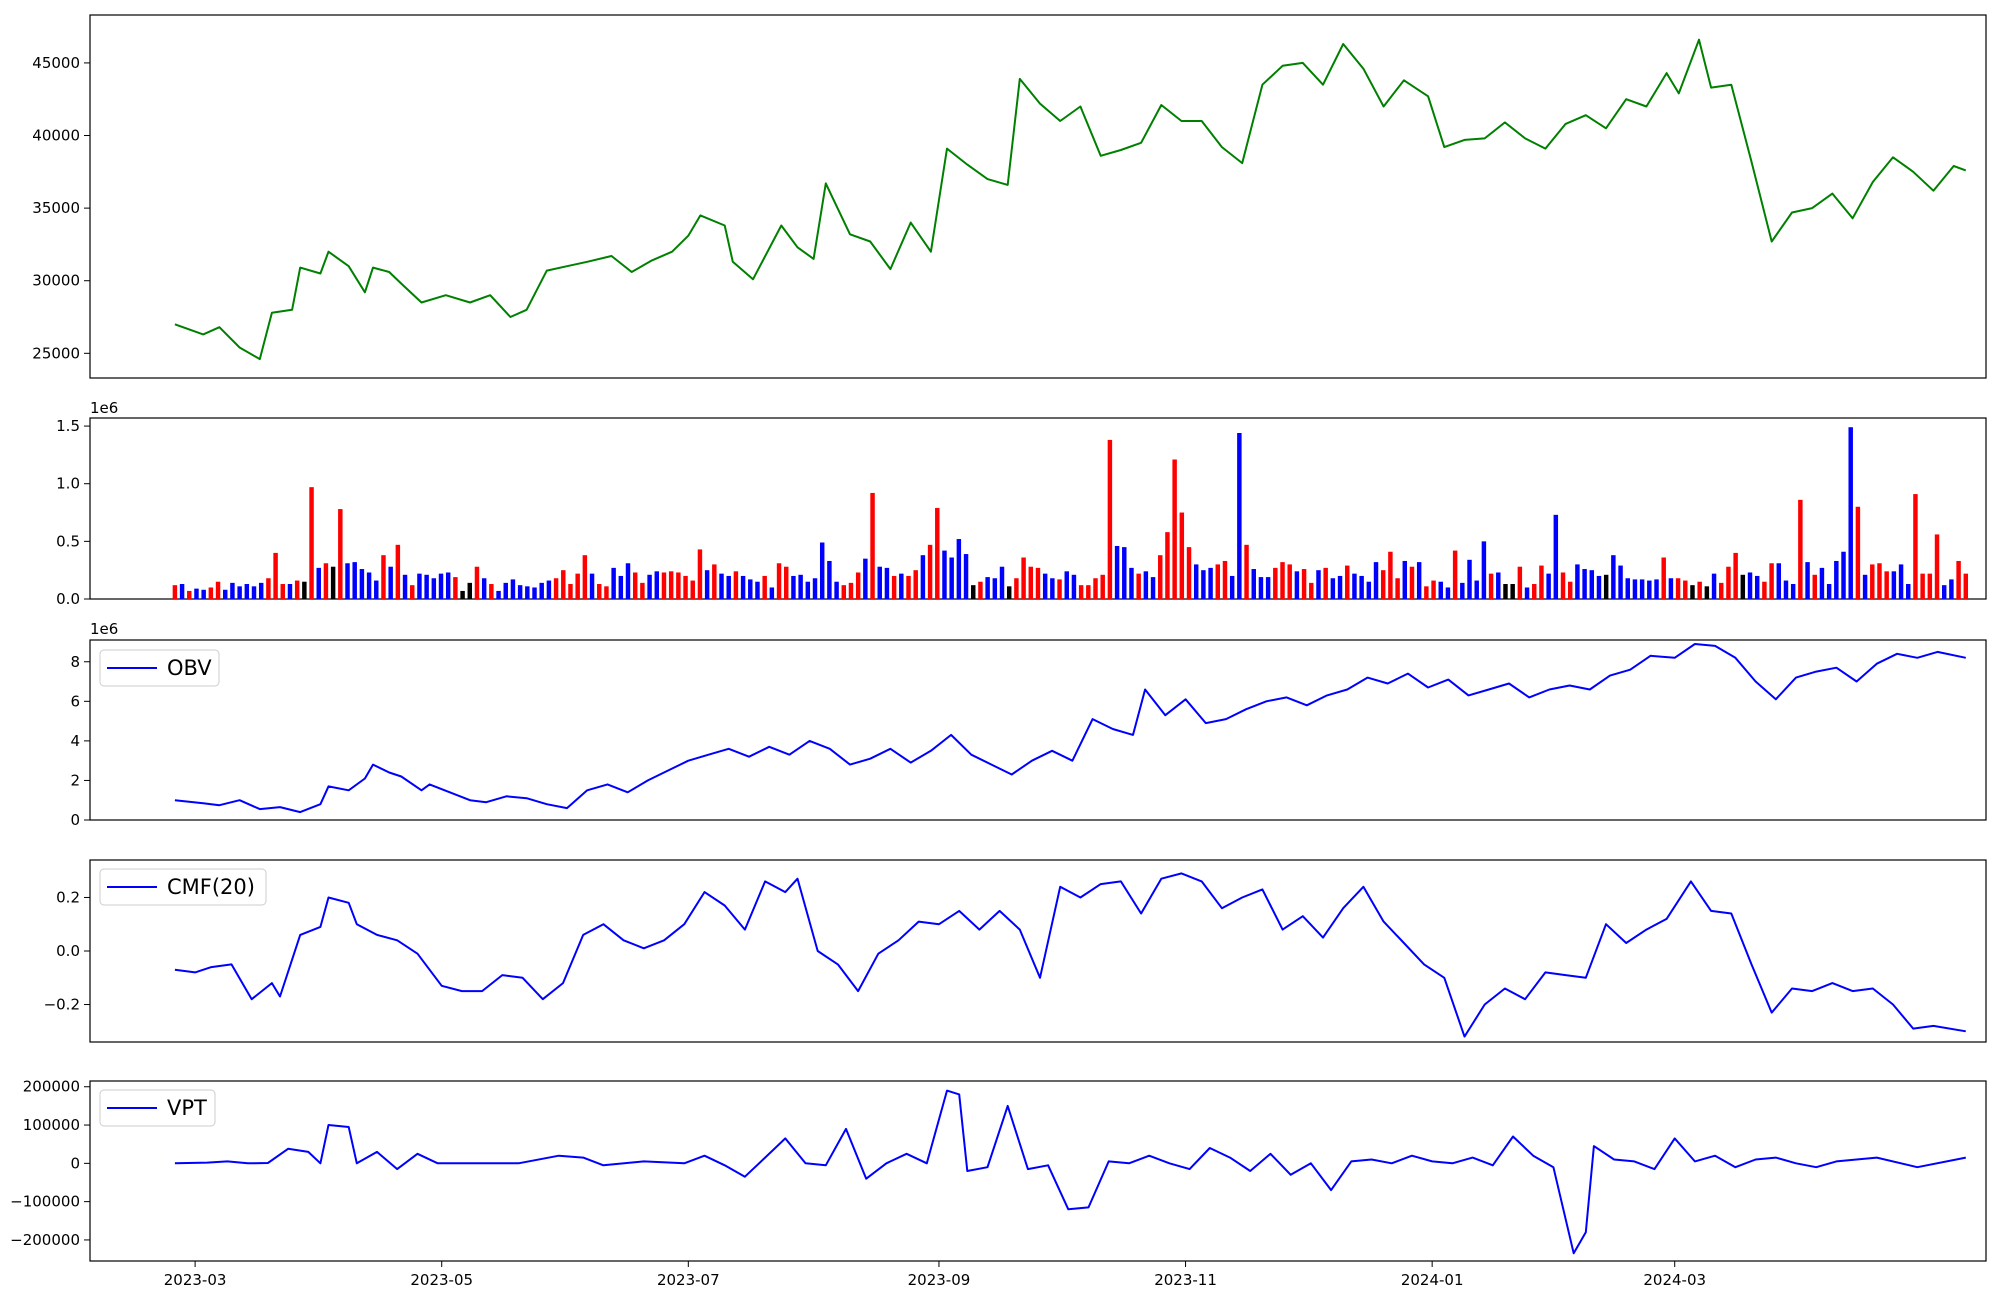 The image size is (2000, 1300). Describe the element at coordinates (68, 599) in the screenshot. I see `volume-y-tick-label: 0.0` at that location.